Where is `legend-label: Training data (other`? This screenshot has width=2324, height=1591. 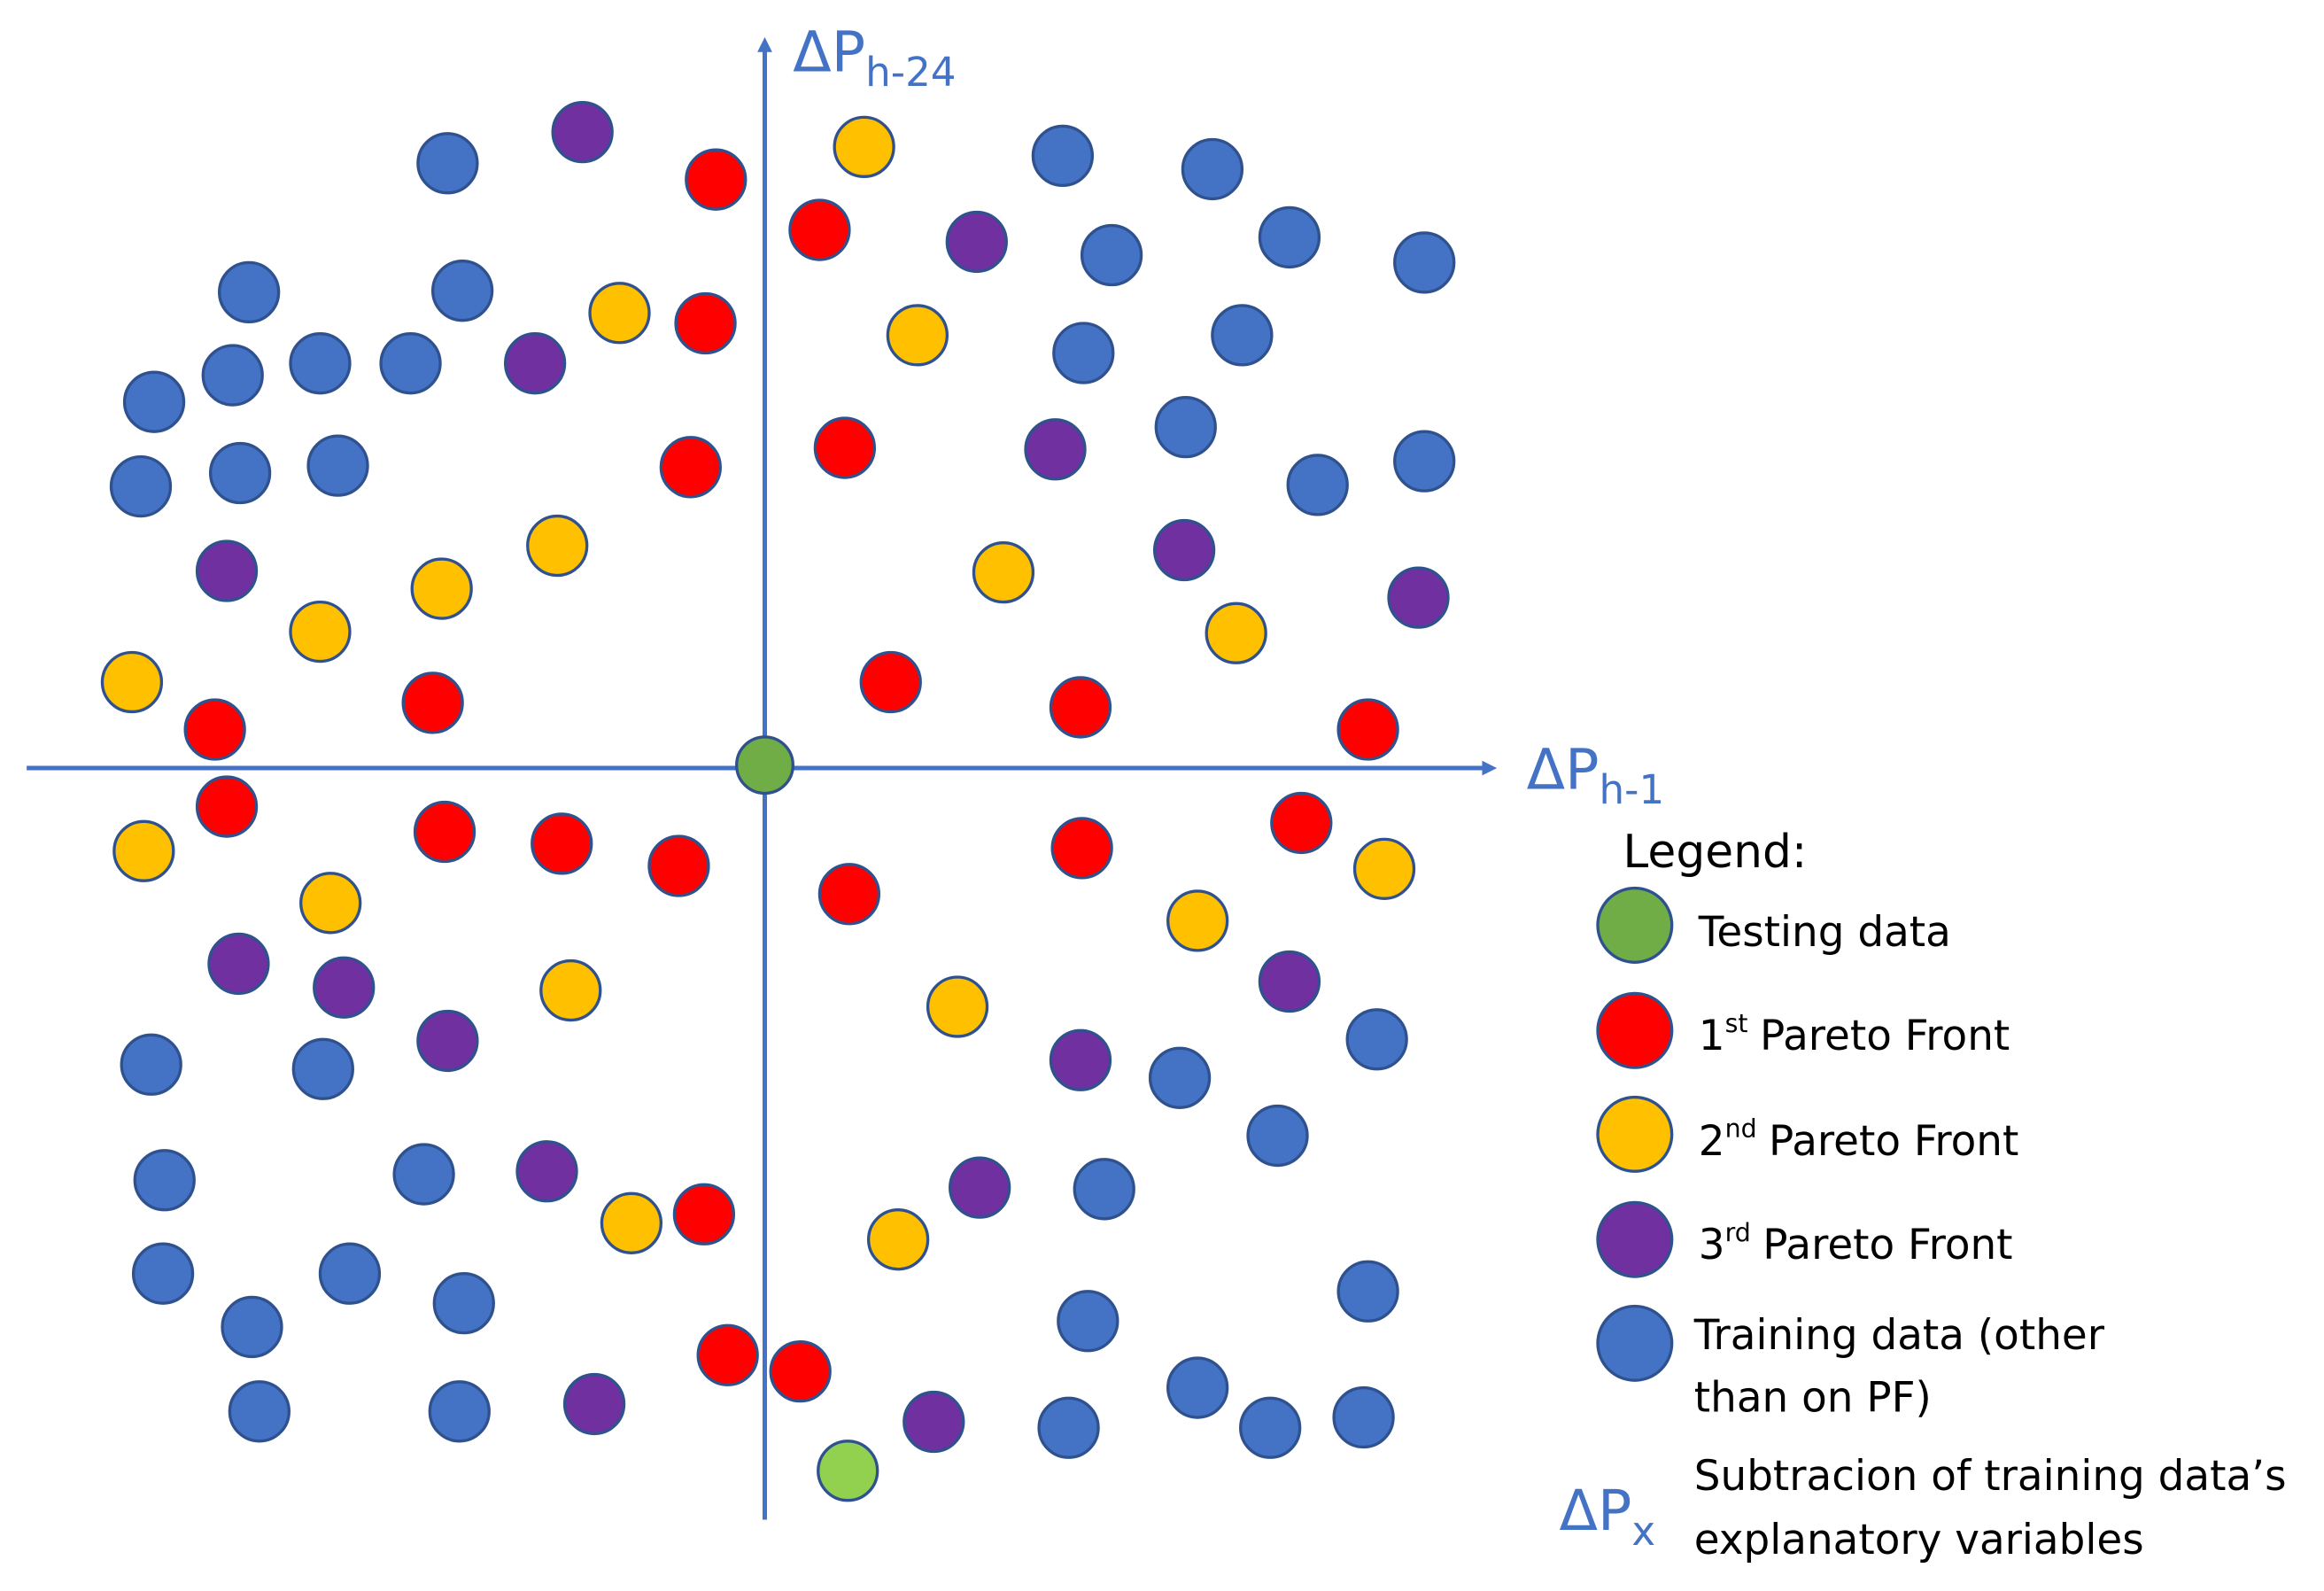
legend-label: Training data (other is located at coordinates (1899, 1336).